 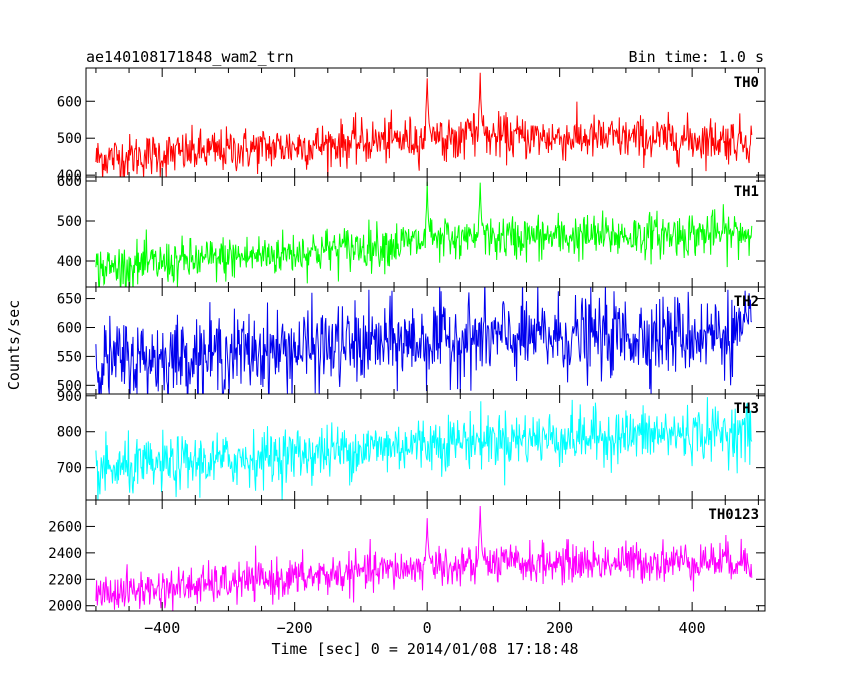 I want to click on panel-th2-ytick-label-550: 550, so click(x=69, y=357).